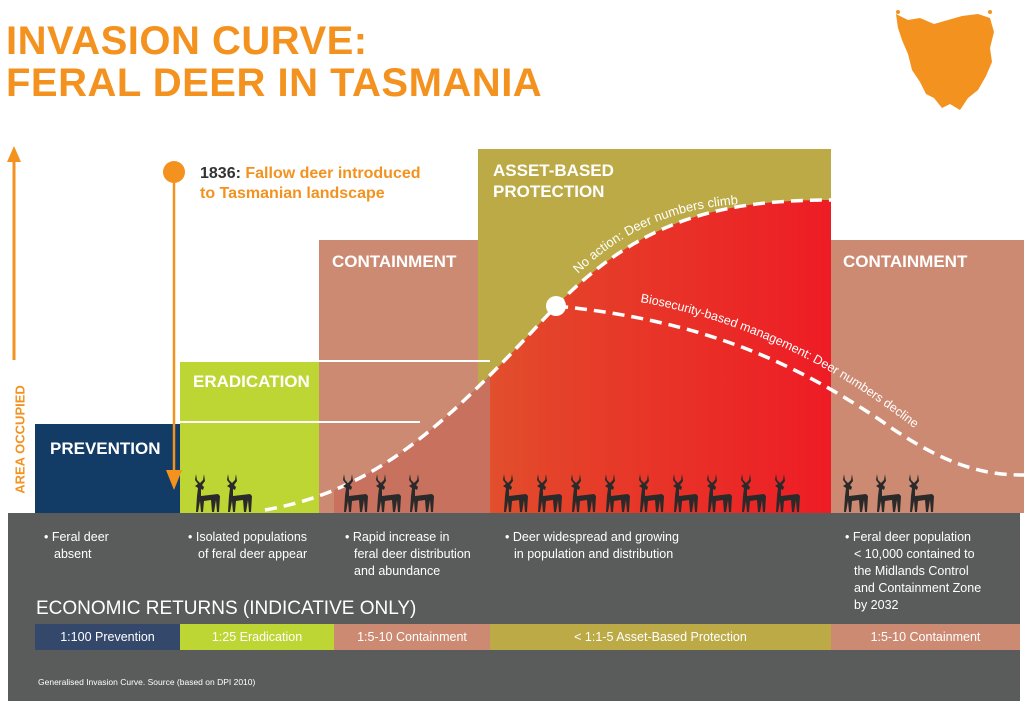 The image size is (1024, 709). What do you see at coordinates (918, 588) in the screenshot?
I see `desc-line: and Containment Zone` at bounding box center [918, 588].